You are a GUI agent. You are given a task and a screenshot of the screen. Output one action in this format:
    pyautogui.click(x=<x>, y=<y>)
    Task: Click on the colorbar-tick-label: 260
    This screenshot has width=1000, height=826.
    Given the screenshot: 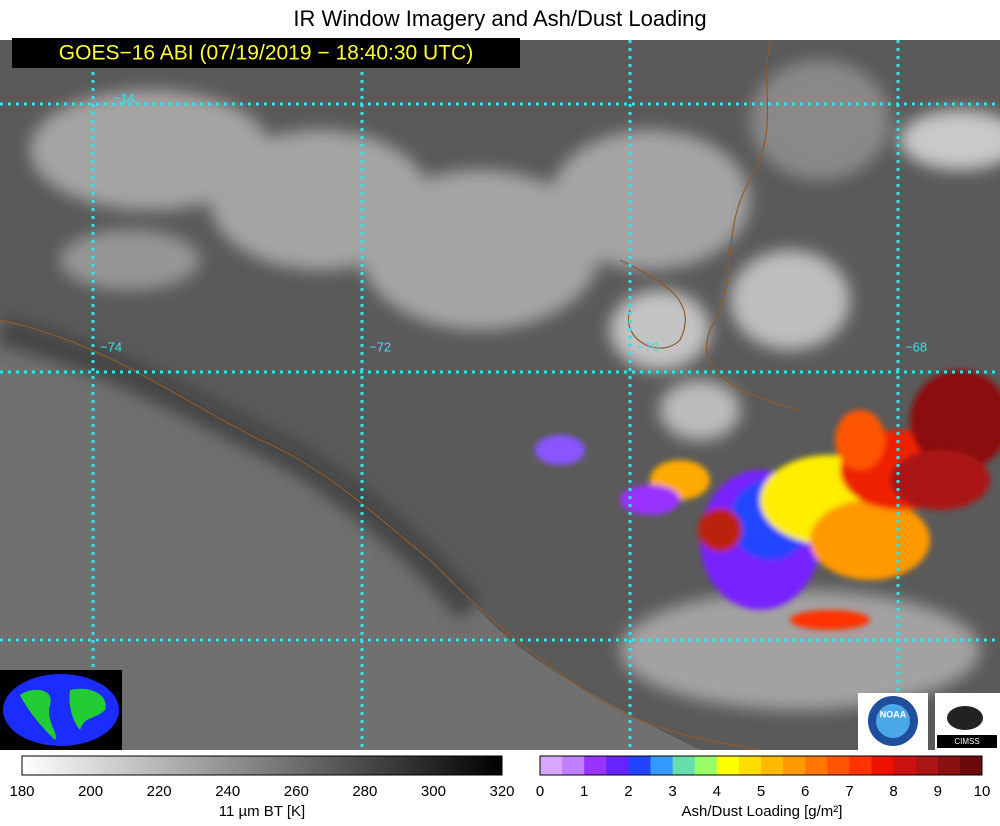 What is the action you would take?
    pyautogui.click(x=296, y=791)
    